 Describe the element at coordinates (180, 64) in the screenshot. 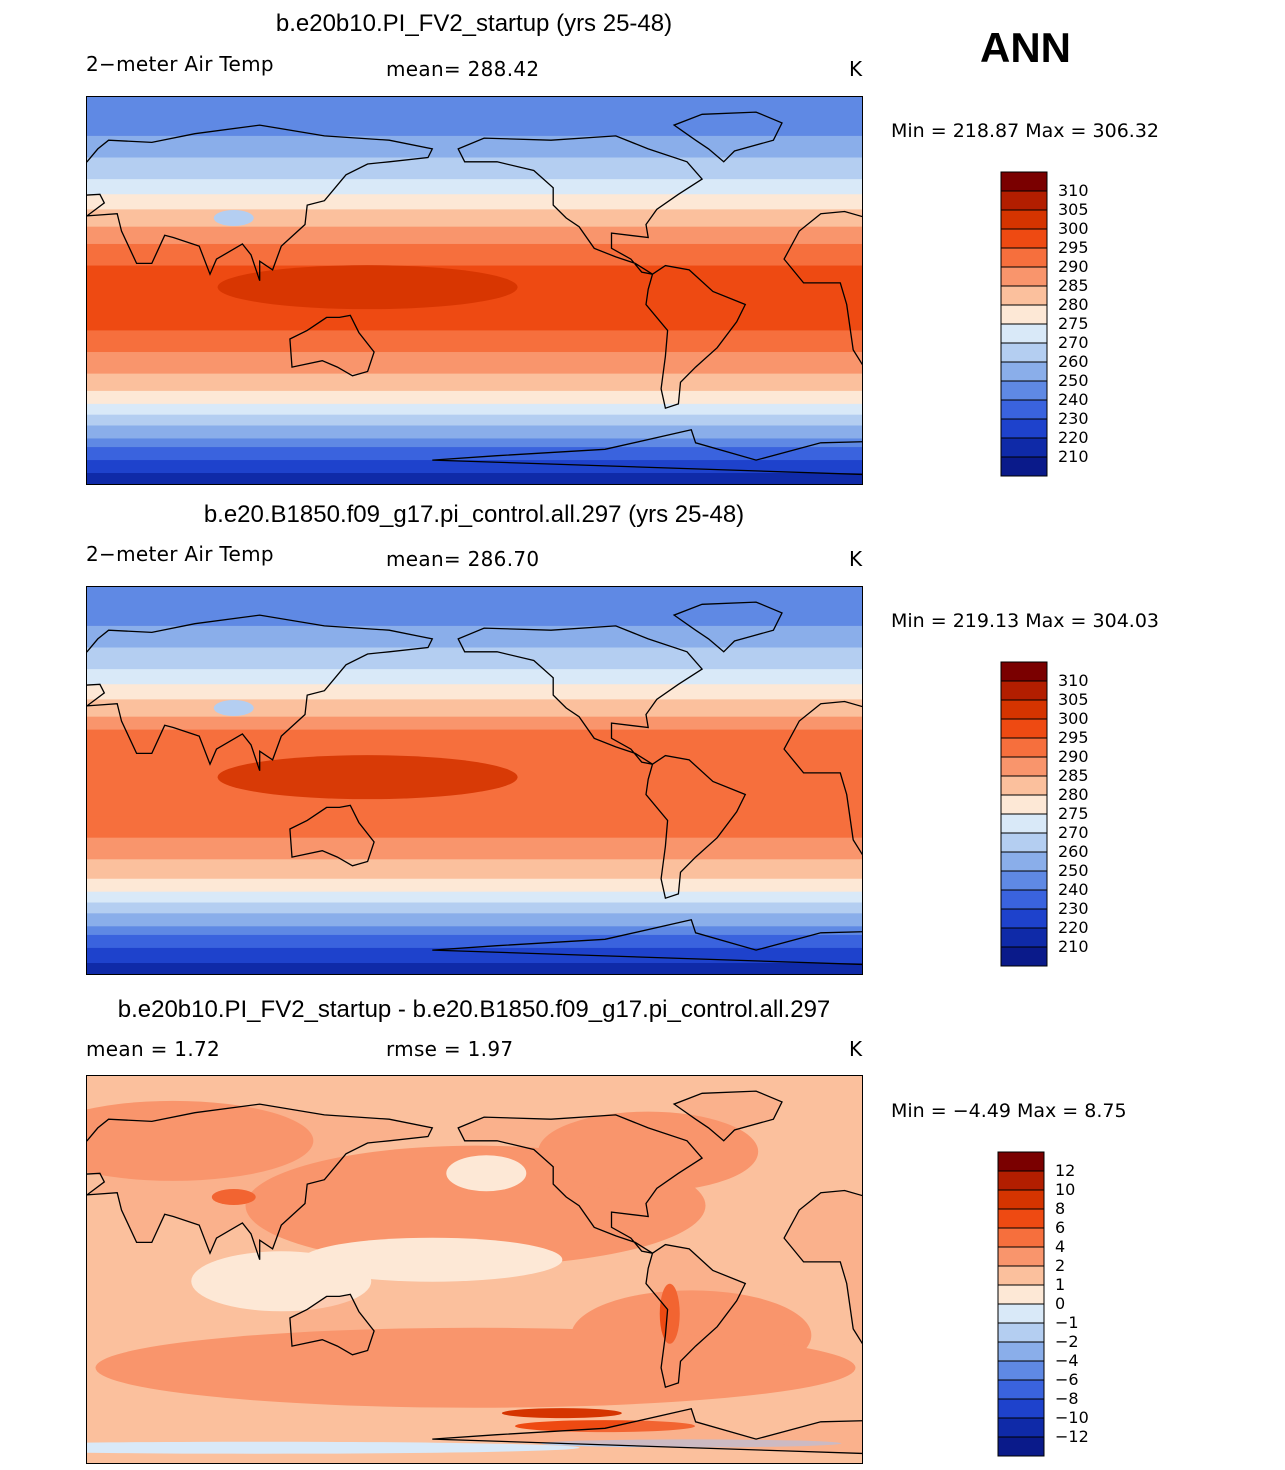

I see `panel-1-variable-label: 2−meter Air Temp` at that location.